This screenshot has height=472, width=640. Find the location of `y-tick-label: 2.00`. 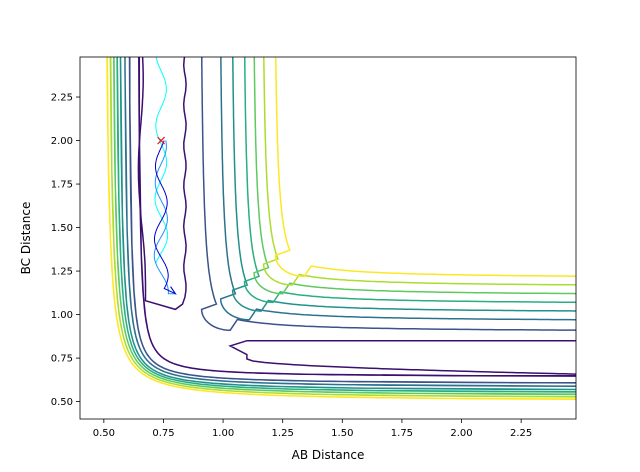

y-tick-label: 2.00 is located at coordinates (62, 141).